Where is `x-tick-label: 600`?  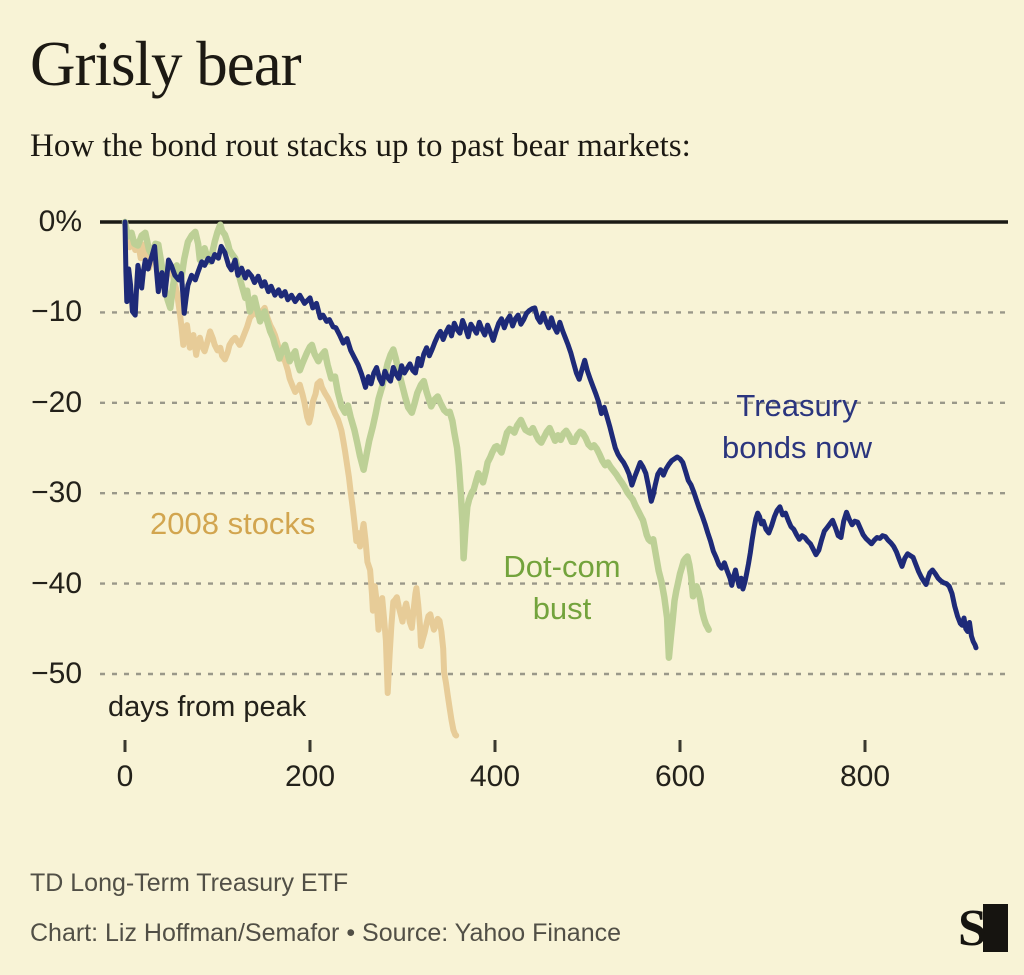 x-tick-label: 600 is located at coordinates (680, 776).